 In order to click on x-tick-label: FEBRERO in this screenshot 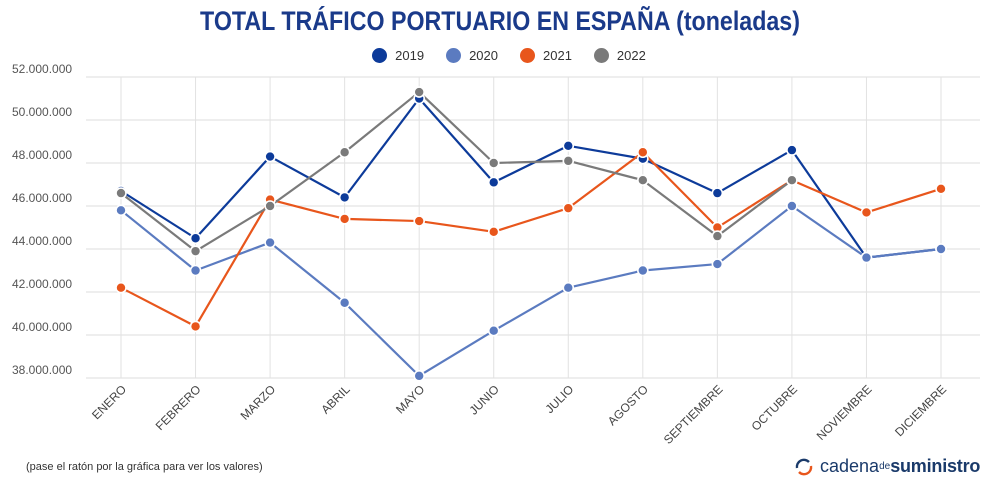, I will do `click(178, 407)`.